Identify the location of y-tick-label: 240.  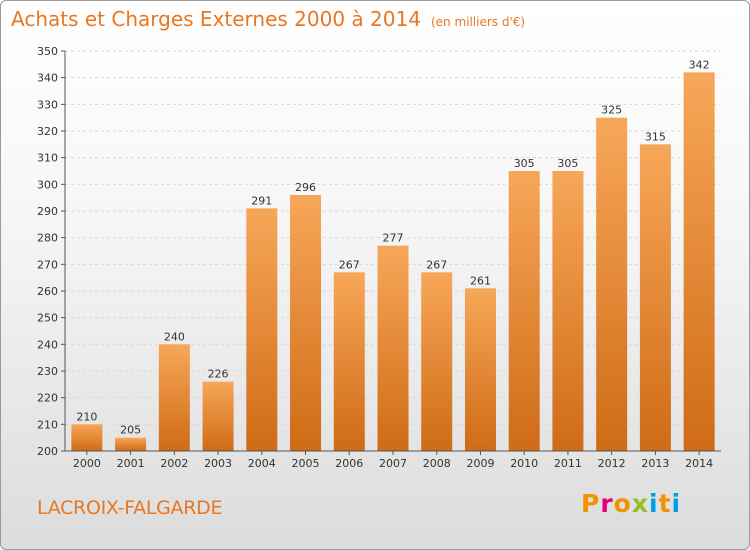
(47, 344).